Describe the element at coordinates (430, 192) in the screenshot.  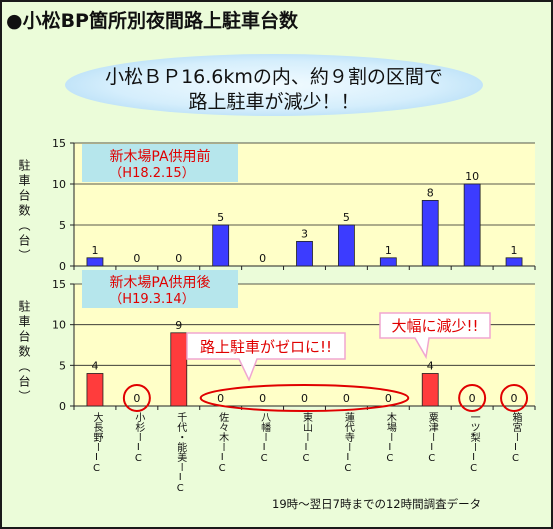
I see `data-label-before-9: 8` at that location.